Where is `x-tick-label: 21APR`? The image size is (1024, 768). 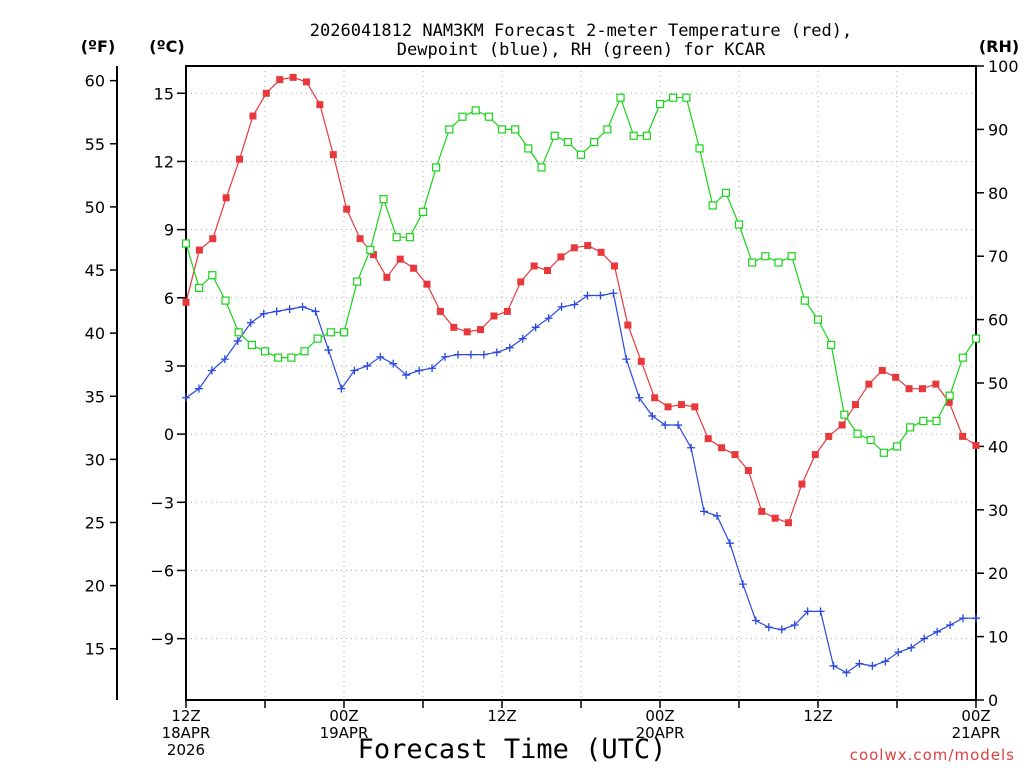 x-tick-label: 21APR is located at coordinates (976, 733).